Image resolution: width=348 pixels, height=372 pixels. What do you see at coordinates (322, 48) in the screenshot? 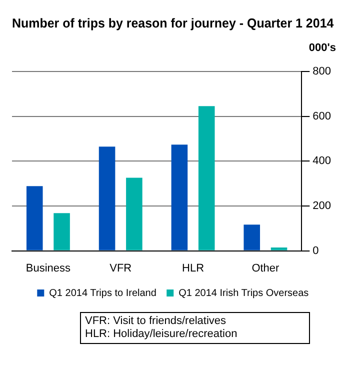
I see `y-axis-title: 000's` at bounding box center [322, 48].